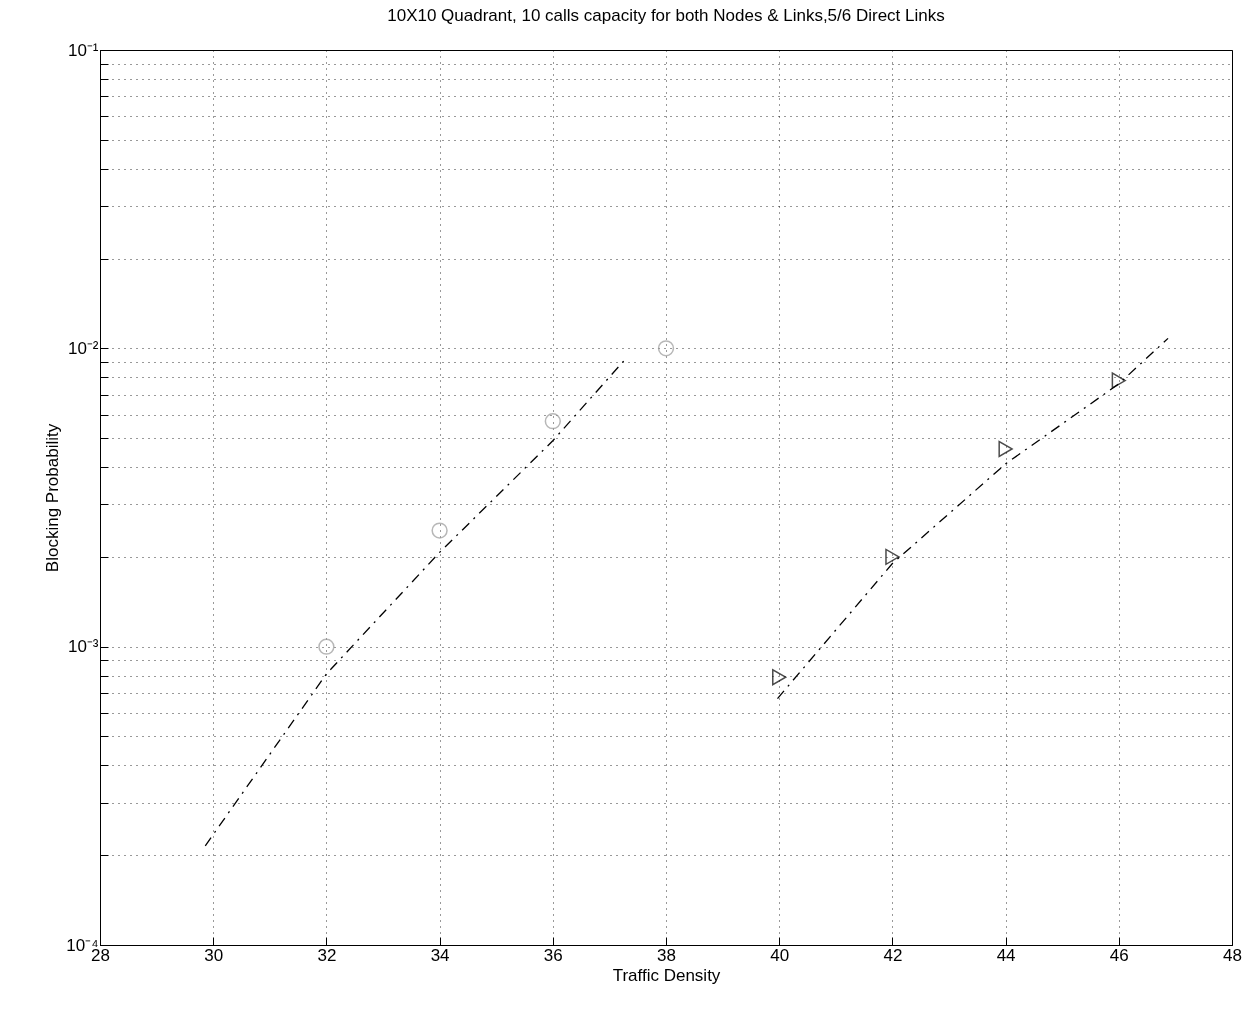 The width and height of the screenshot is (1249, 1013). What do you see at coordinates (53, 498) in the screenshot?
I see `y-axis-title: Blocking Probability` at bounding box center [53, 498].